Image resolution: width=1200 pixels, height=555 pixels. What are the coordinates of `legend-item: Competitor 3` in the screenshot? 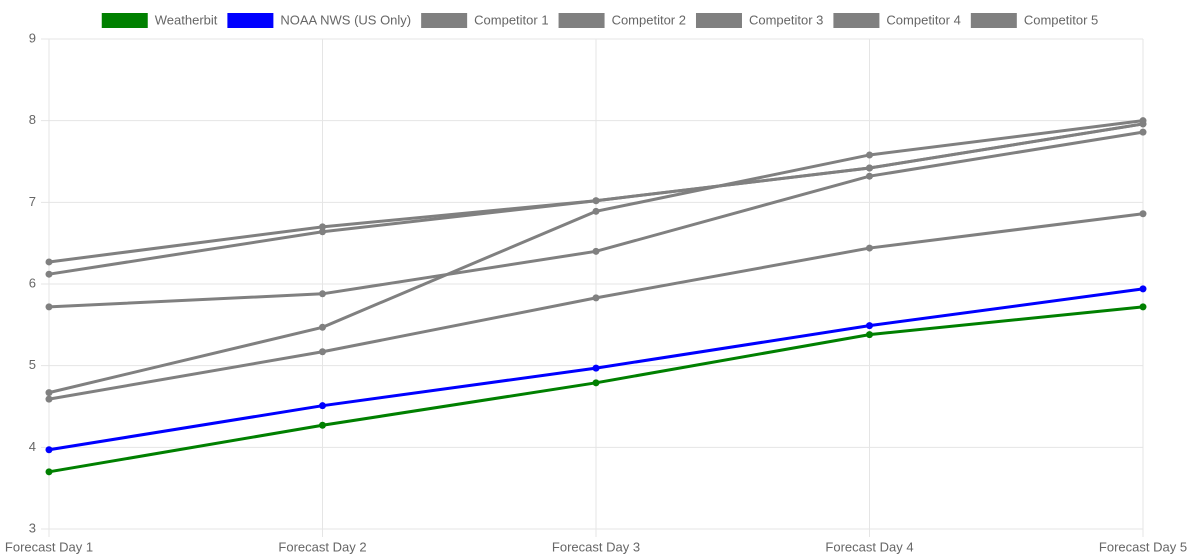 It's located at (759, 20).